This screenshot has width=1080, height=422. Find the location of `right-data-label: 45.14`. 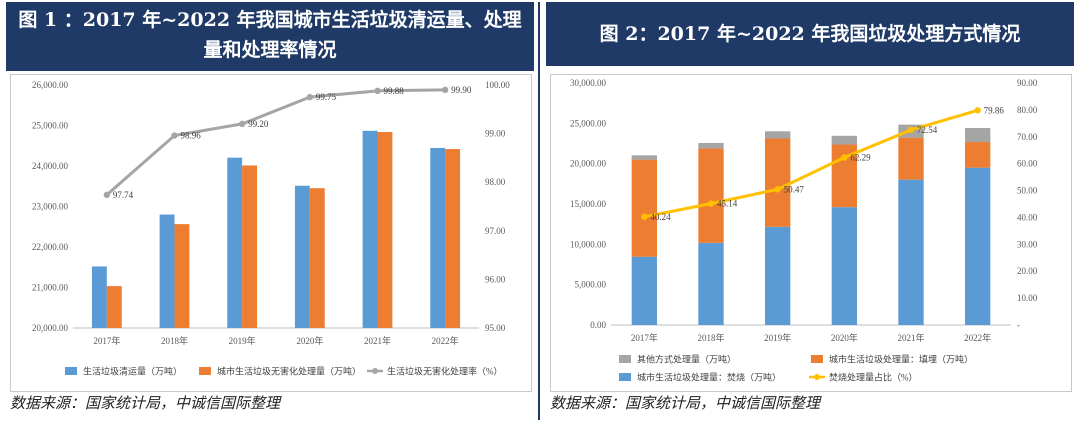

right-data-label: 45.14 is located at coordinates (727, 204).